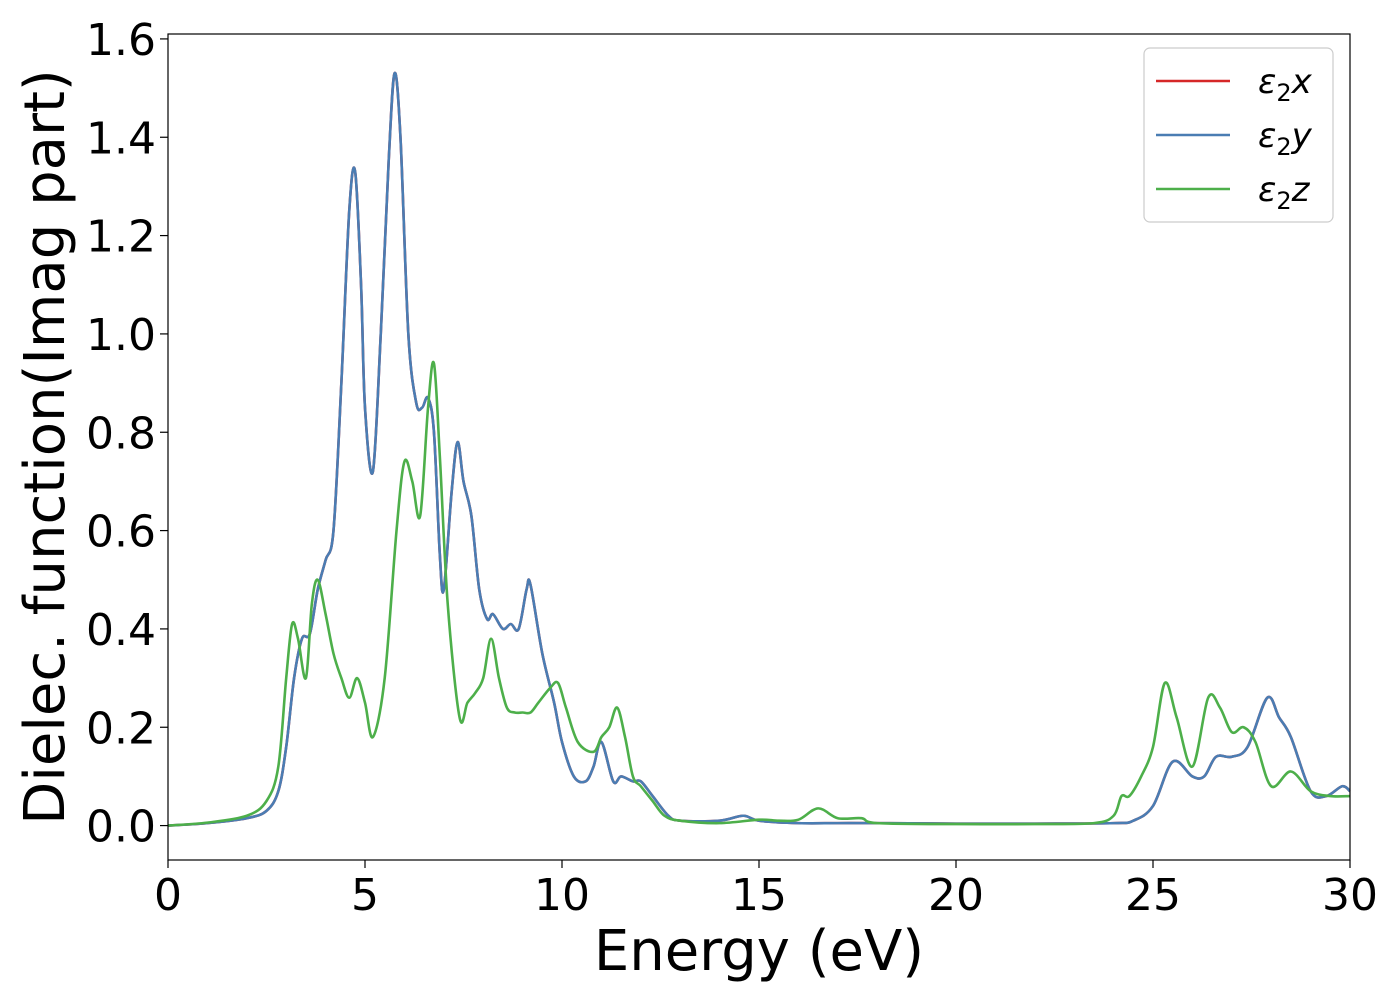  Describe the element at coordinates (562, 895) in the screenshot. I see `x-tick-label: 10` at that location.